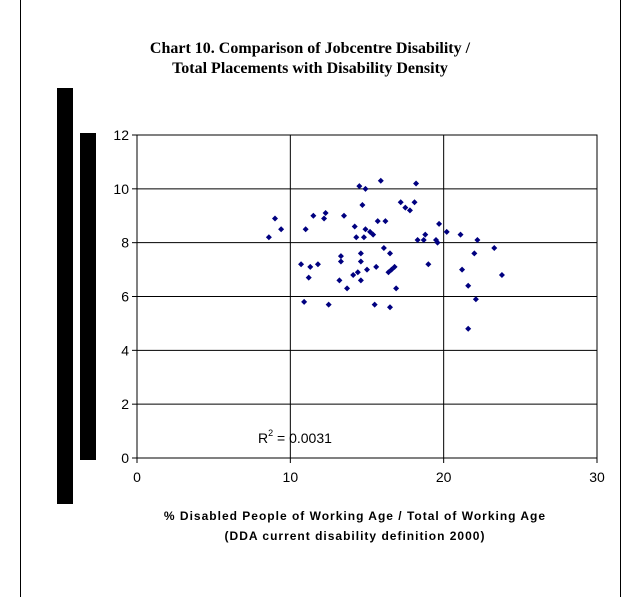 The image size is (622, 598). What do you see at coordinates (270, 433) in the screenshot?
I see `r-squared-superscript: 2` at bounding box center [270, 433].